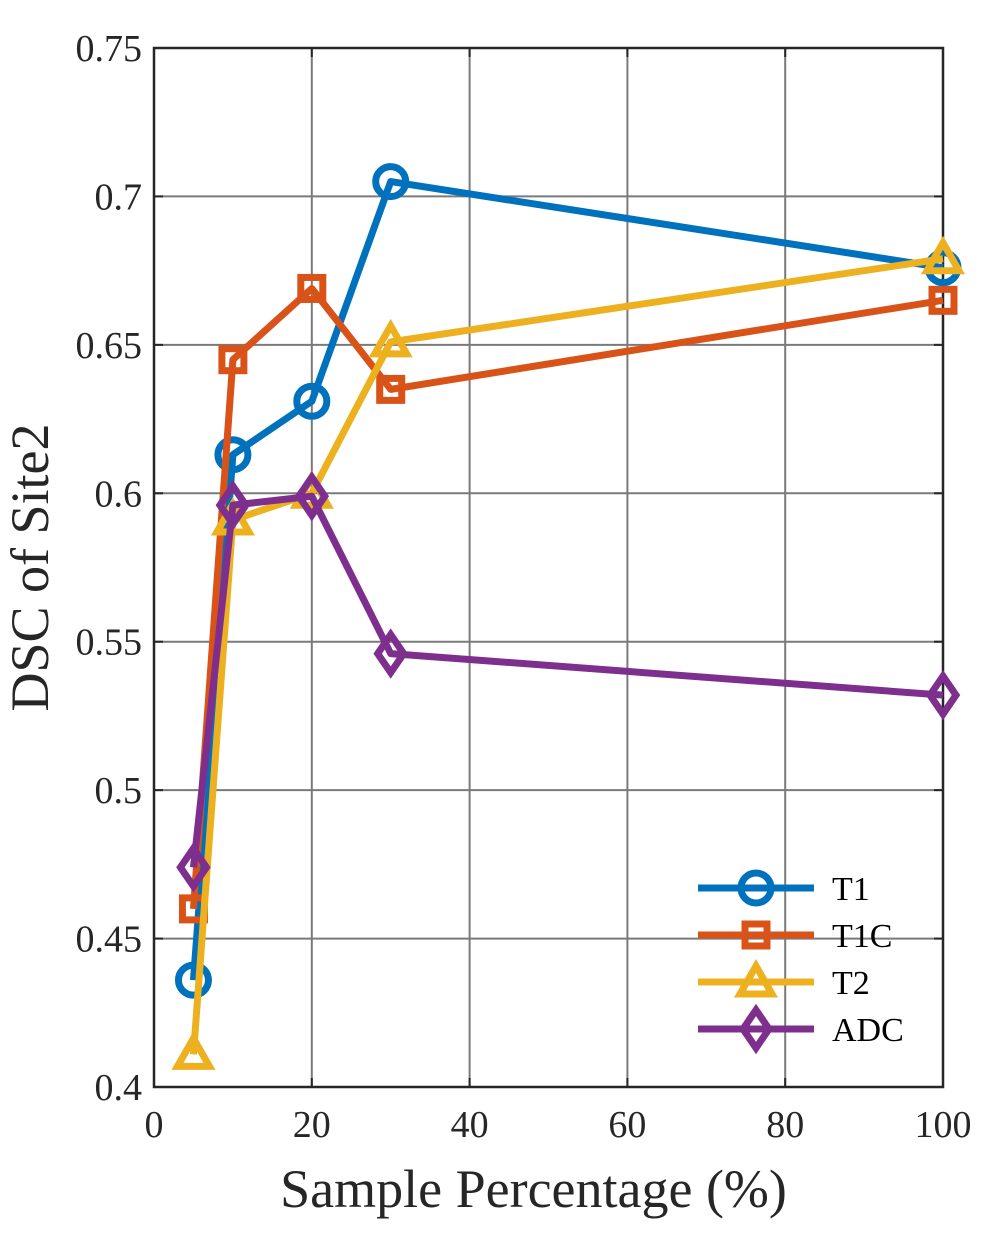 Image resolution: width=997 pixels, height=1241 pixels. Describe the element at coordinates (30, 567) in the screenshot. I see `y-axis-title: DSC of Site2` at that location.